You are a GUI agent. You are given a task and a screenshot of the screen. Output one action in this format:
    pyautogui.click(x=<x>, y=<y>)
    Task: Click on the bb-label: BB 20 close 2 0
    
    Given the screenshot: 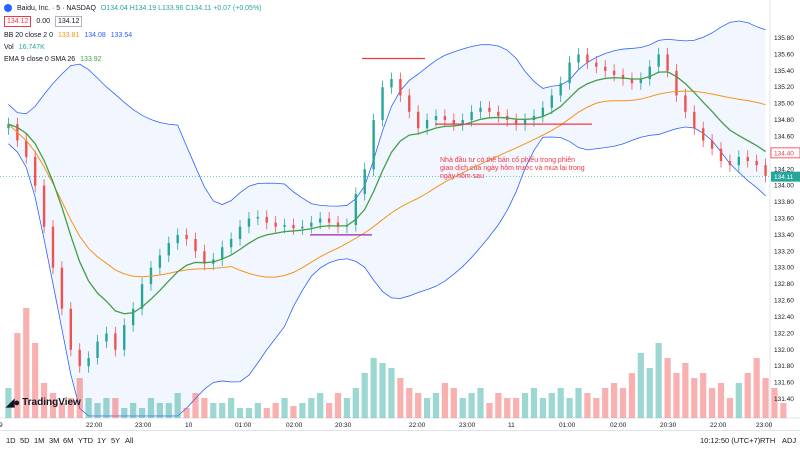 What is the action you would take?
    pyautogui.click(x=29, y=35)
    